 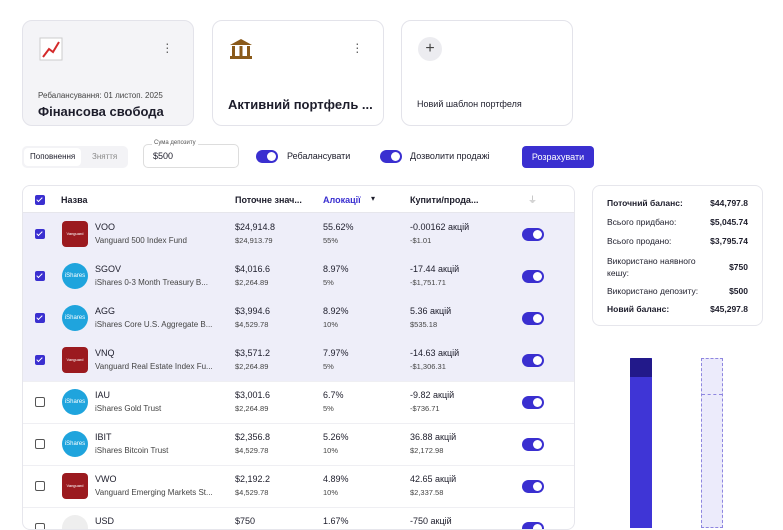 What do you see at coordinates (105, 227) in the screenshot?
I see `ticker: VOO` at bounding box center [105, 227].